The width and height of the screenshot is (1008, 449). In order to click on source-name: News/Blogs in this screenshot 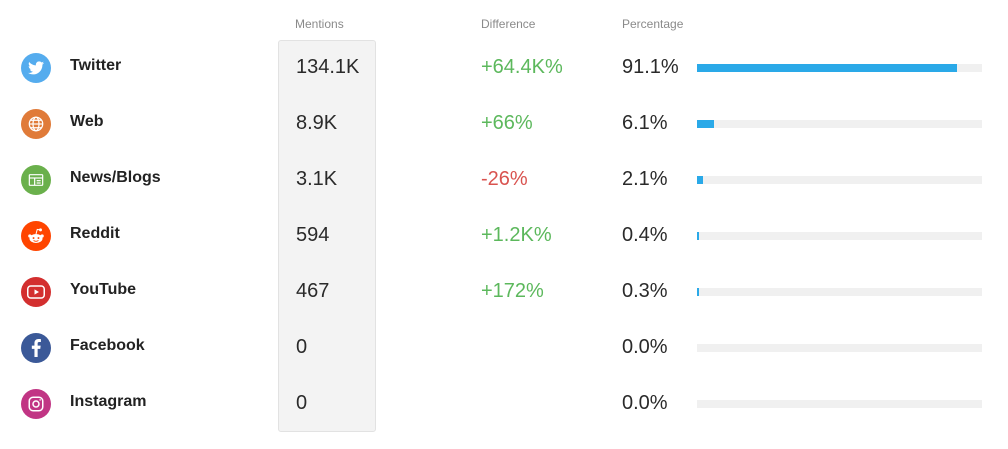, I will do `click(115, 177)`.